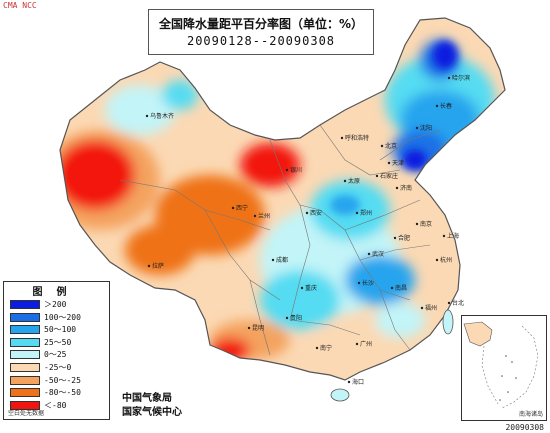 The width and height of the screenshot is (550, 433). What do you see at coordinates (62, 380) in the screenshot?
I see `legend-label: -50～-25` at bounding box center [62, 380].